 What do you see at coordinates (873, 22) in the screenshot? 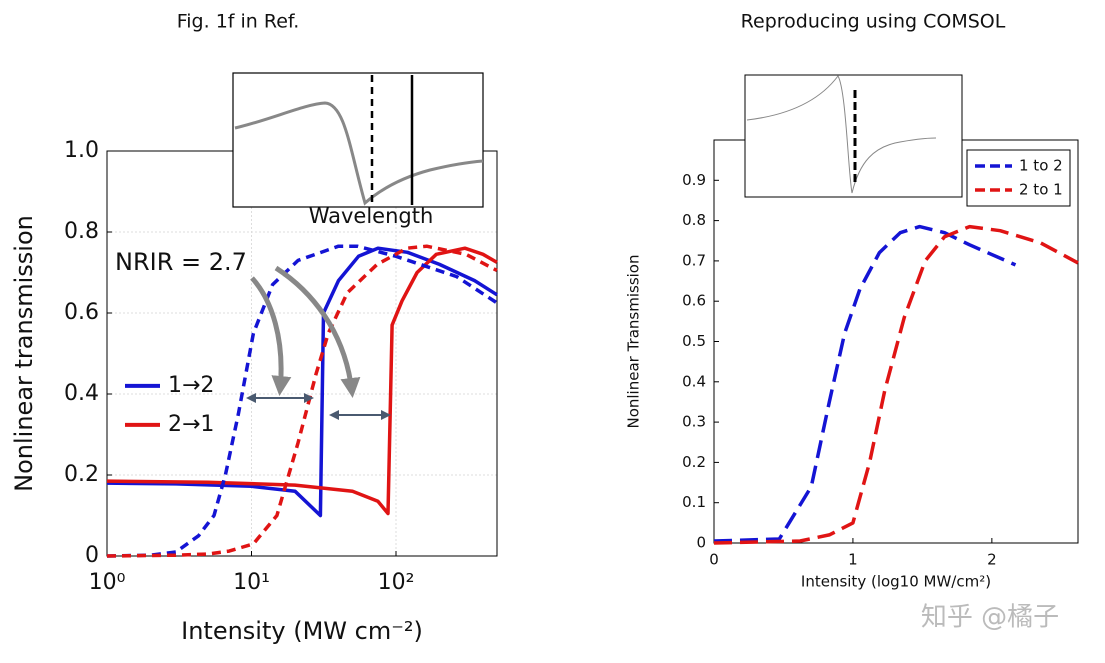
I see `chart-title: Reproducing using COMSOL` at bounding box center [873, 22].